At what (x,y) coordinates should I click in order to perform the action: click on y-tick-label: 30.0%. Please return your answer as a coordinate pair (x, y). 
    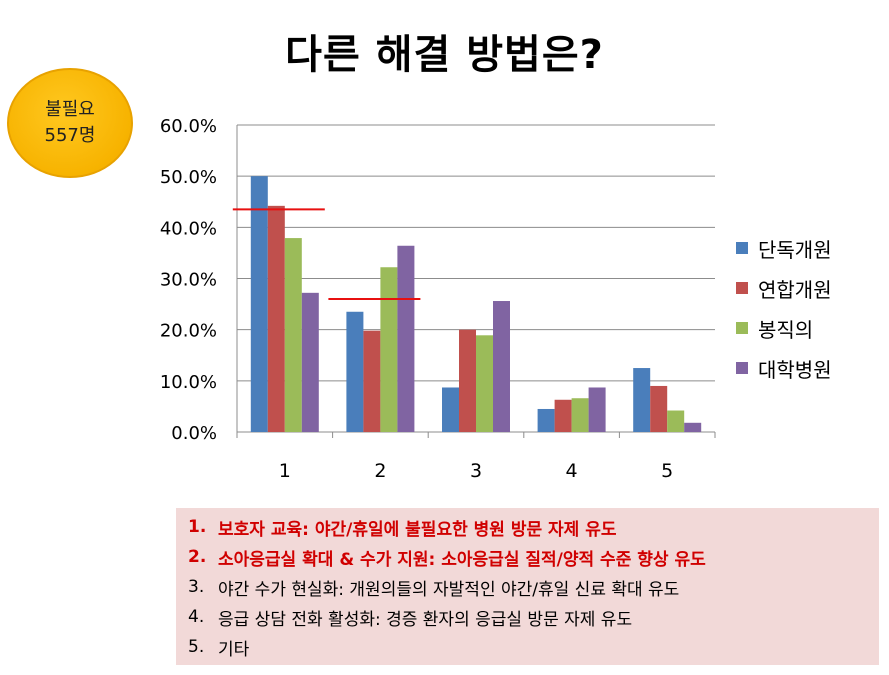
    Looking at the image, I should click on (188, 280).